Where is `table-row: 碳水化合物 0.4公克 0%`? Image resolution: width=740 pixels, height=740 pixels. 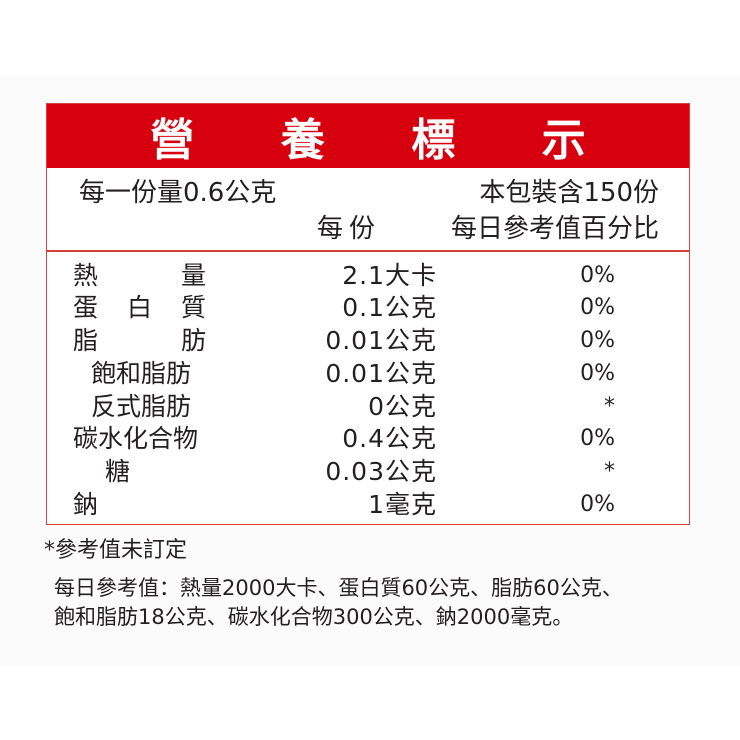
table-row: 碳水化合物 0.4公克 0% is located at coordinates (368, 440).